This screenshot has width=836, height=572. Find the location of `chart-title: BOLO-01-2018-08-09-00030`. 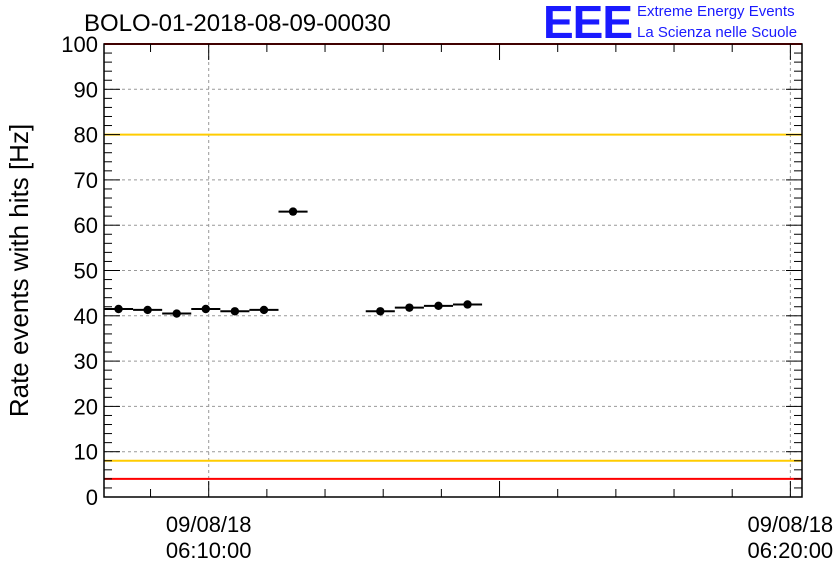

chart-title: BOLO-01-2018-08-09-00030 is located at coordinates (237, 23).